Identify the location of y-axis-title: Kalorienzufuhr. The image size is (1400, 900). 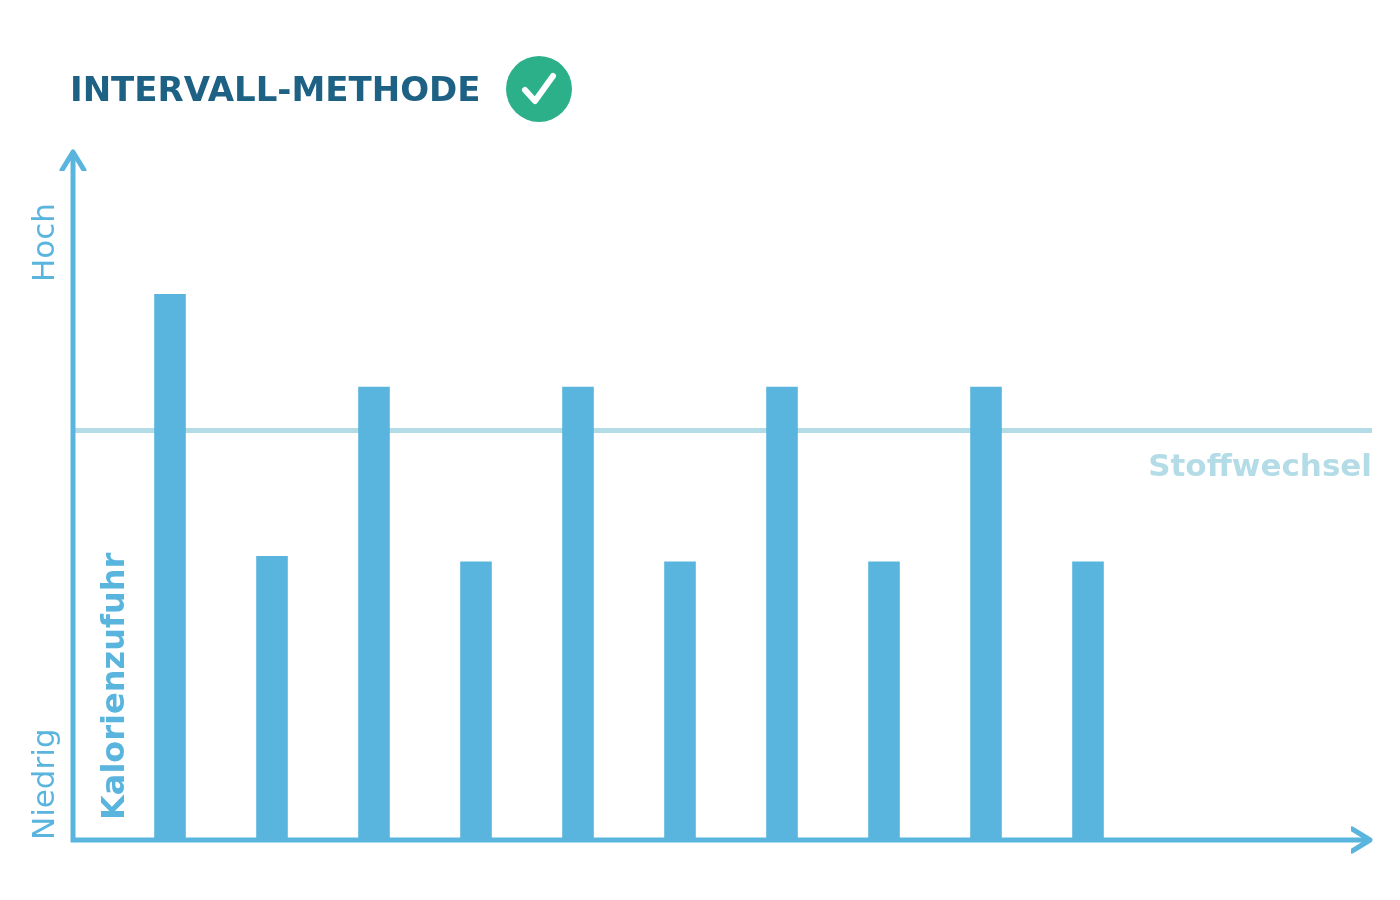
(113, 686).